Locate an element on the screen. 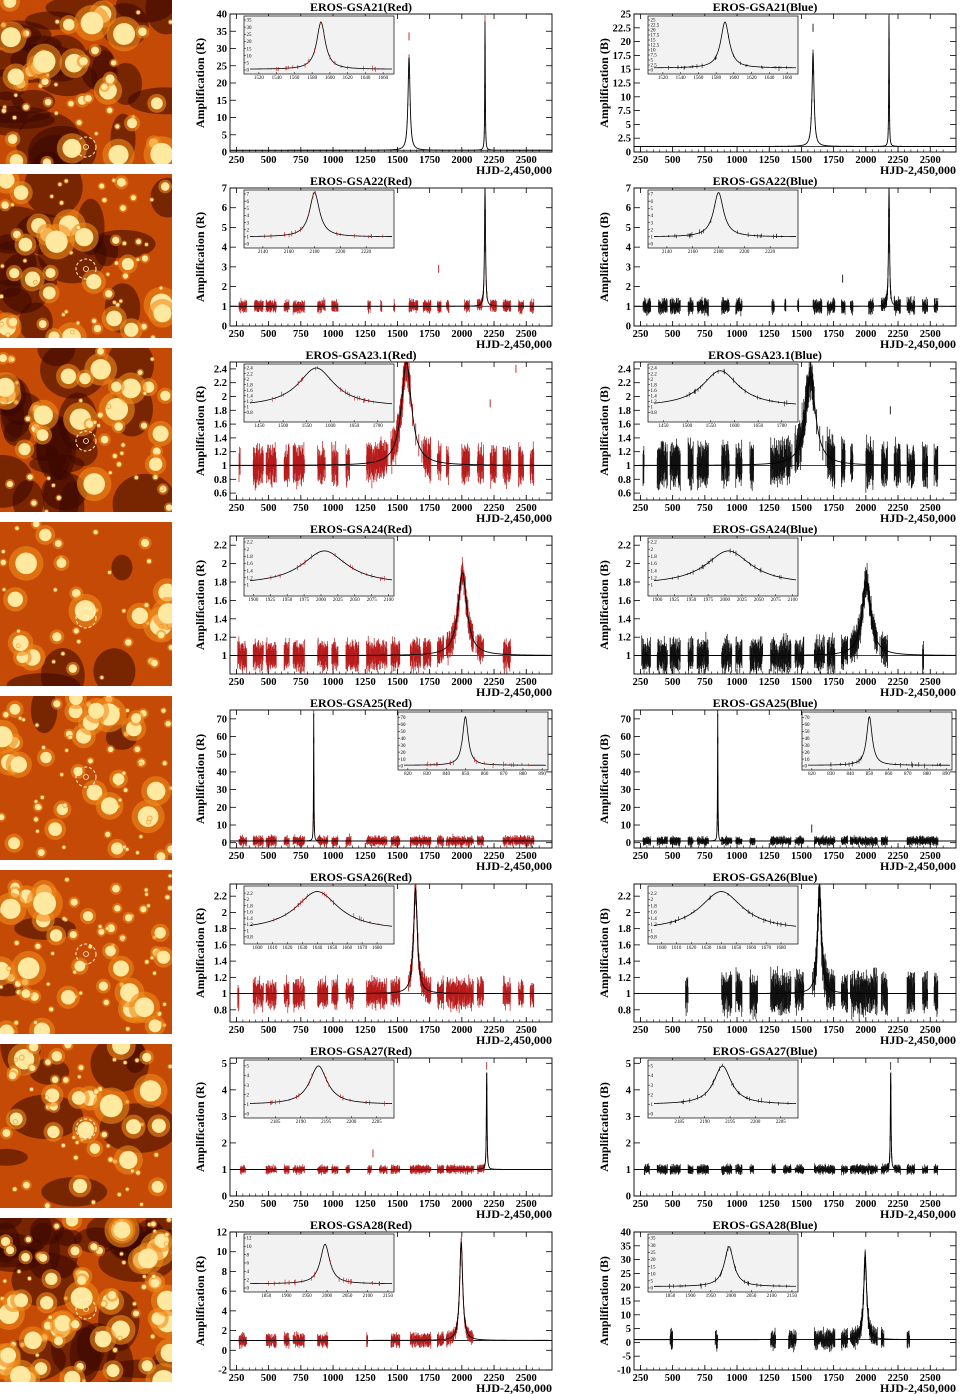 The height and width of the screenshot is (1394, 962). inset-y-tick-label: 6 is located at coordinates (248, 202).